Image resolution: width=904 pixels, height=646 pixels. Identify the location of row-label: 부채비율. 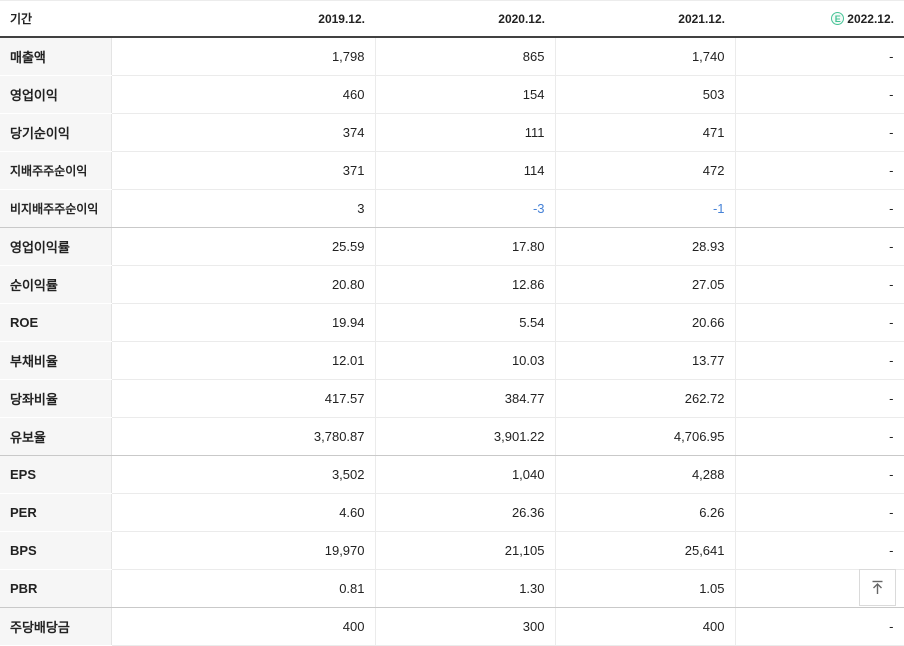
(56, 360).